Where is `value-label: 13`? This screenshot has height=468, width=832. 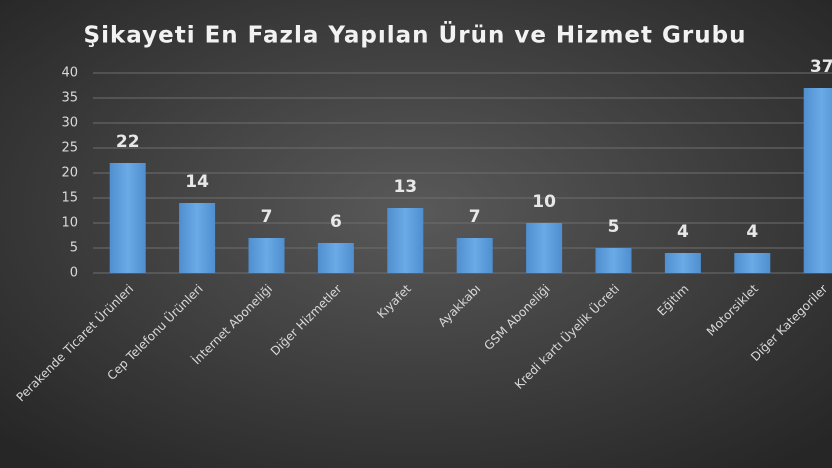
value-label: 13 is located at coordinates (405, 187).